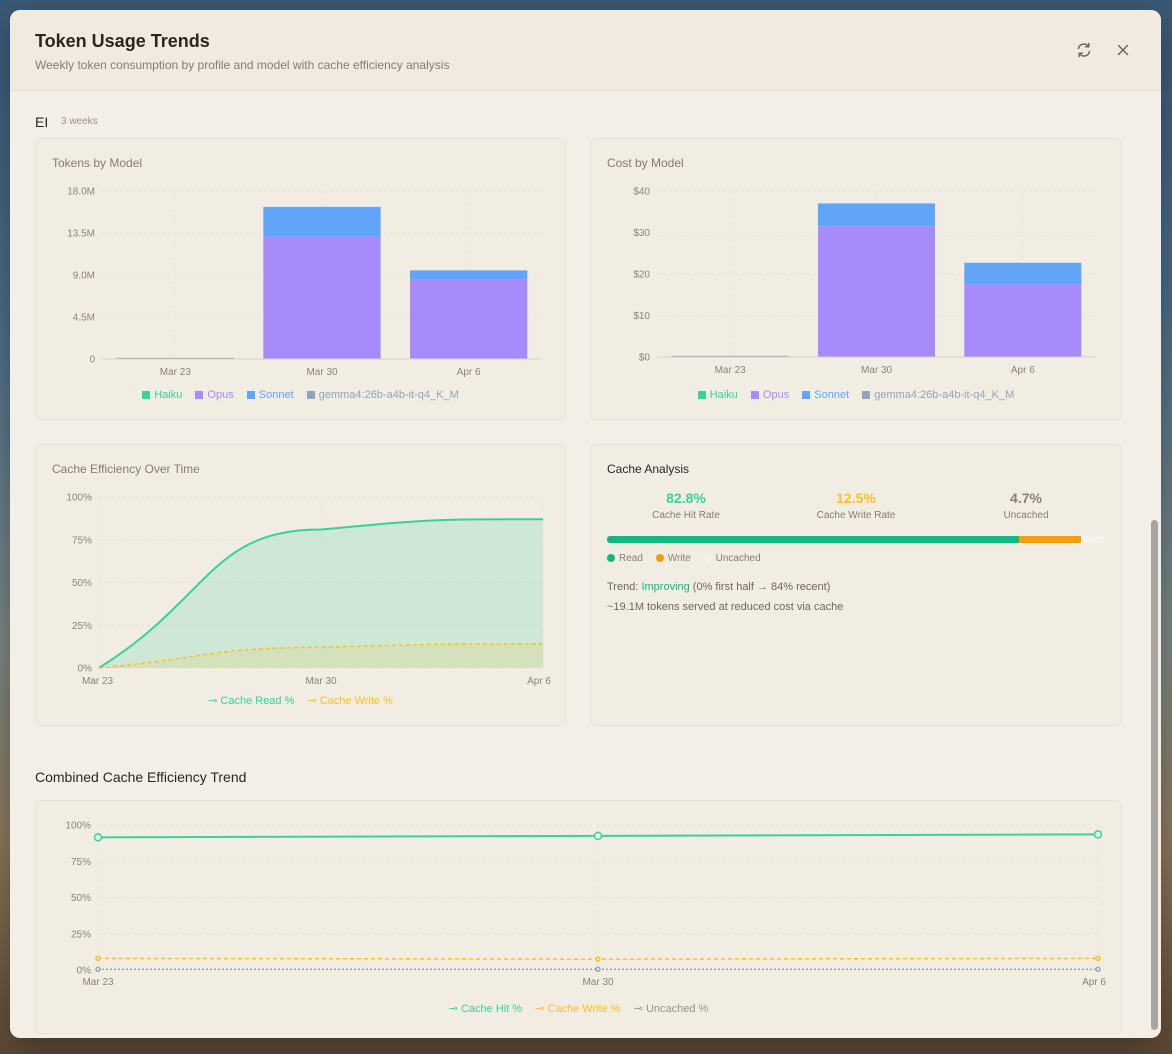  What do you see at coordinates (85, 669) in the screenshot?
I see `y-tick-label: 0%` at bounding box center [85, 669].